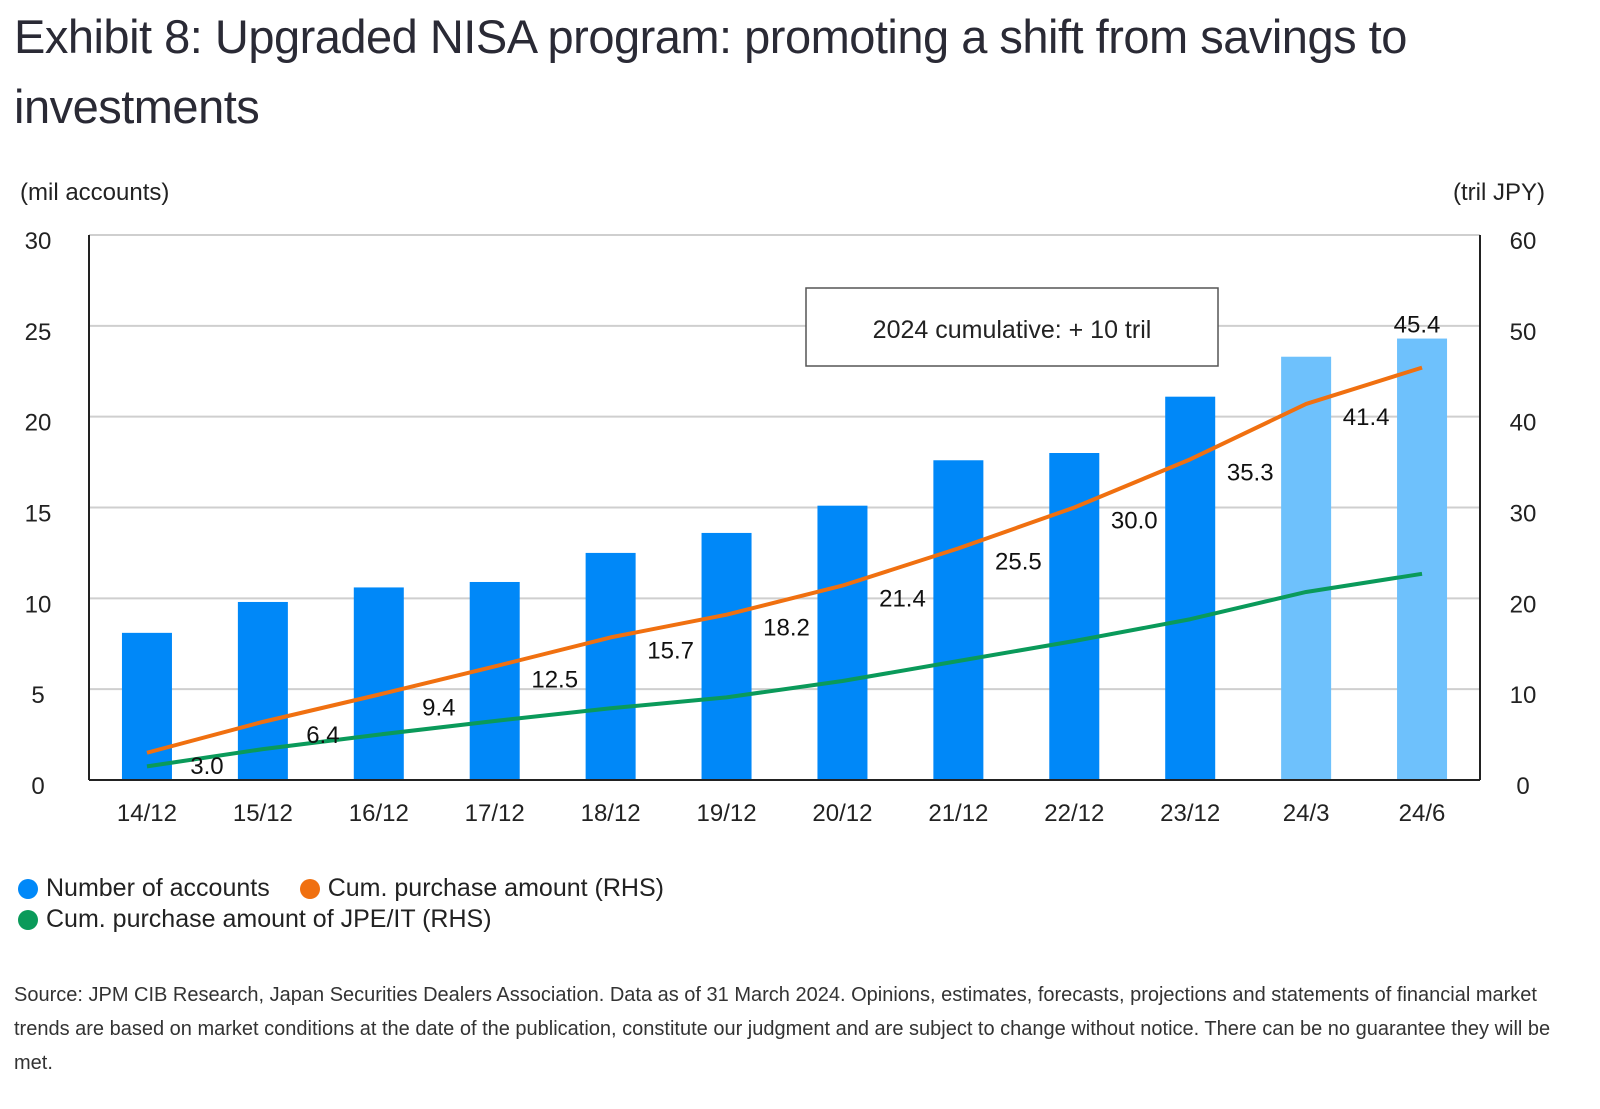 Image resolution: width=1600 pixels, height=1109 pixels. Describe the element at coordinates (38, 423) in the screenshot. I see `y-left-tick-label: 20` at that location.